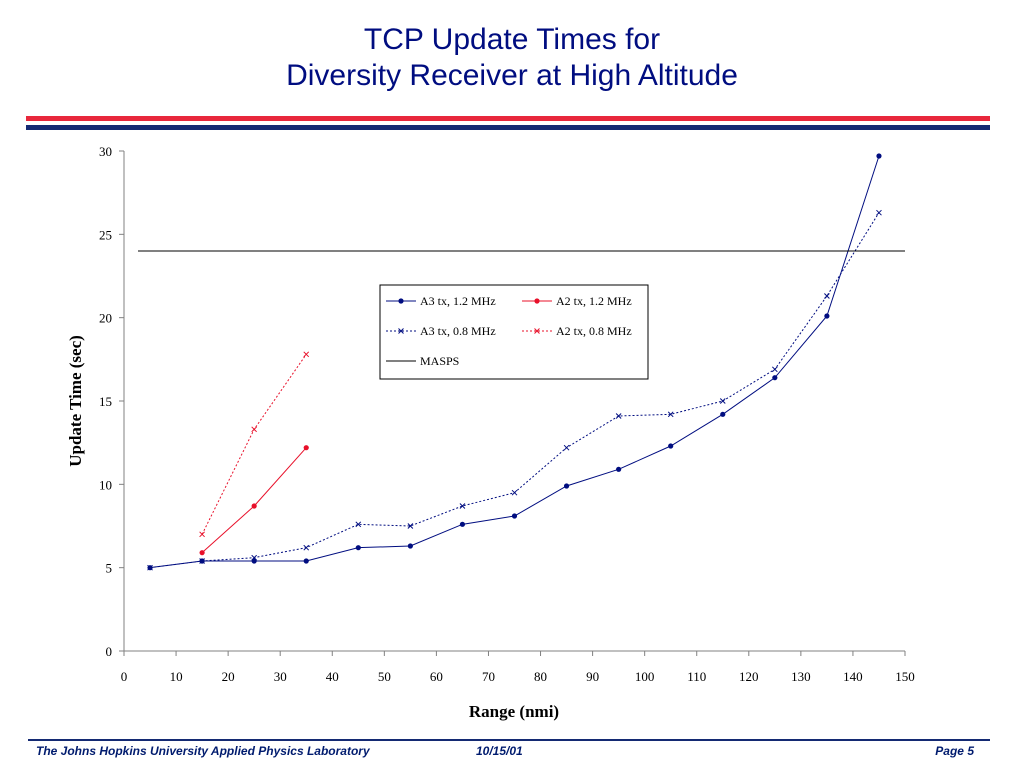 The image size is (1024, 768). I want to click on x-tick-label: 30, so click(280, 676).